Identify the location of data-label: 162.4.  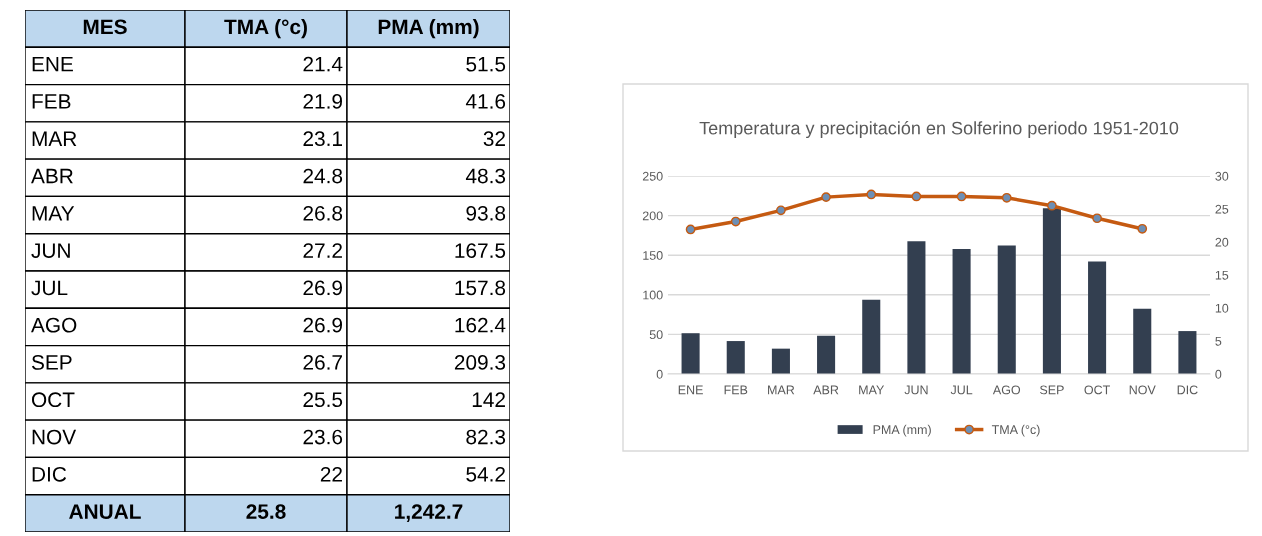
(480, 325).